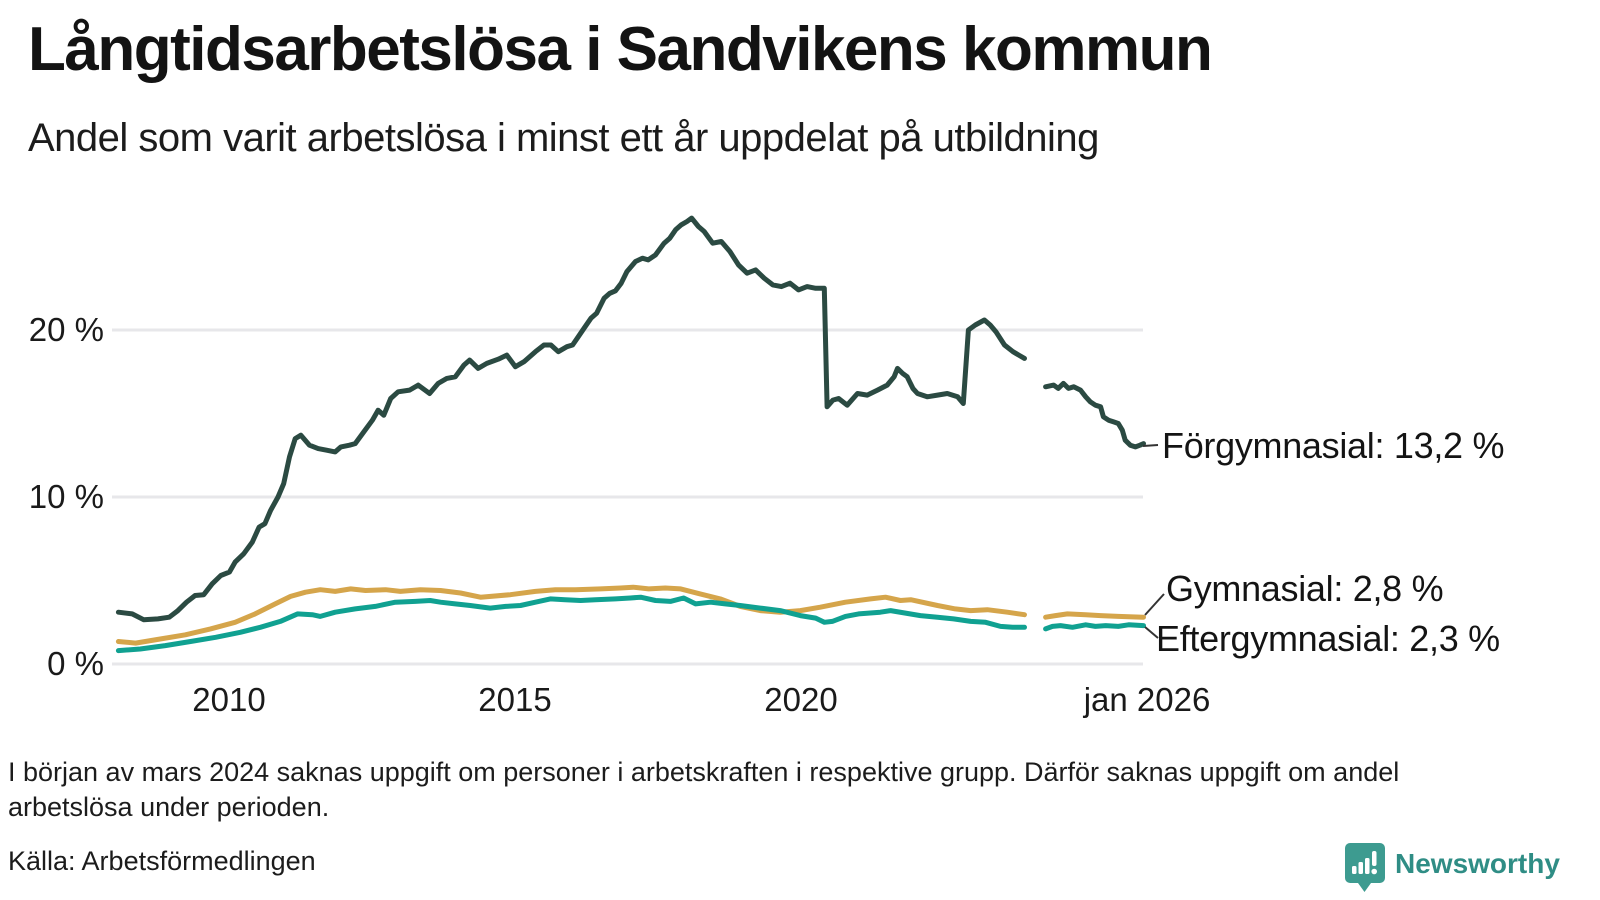  Describe the element at coordinates (1477, 863) in the screenshot. I see `newsworthy-logo-text: Newsworthy` at that location.